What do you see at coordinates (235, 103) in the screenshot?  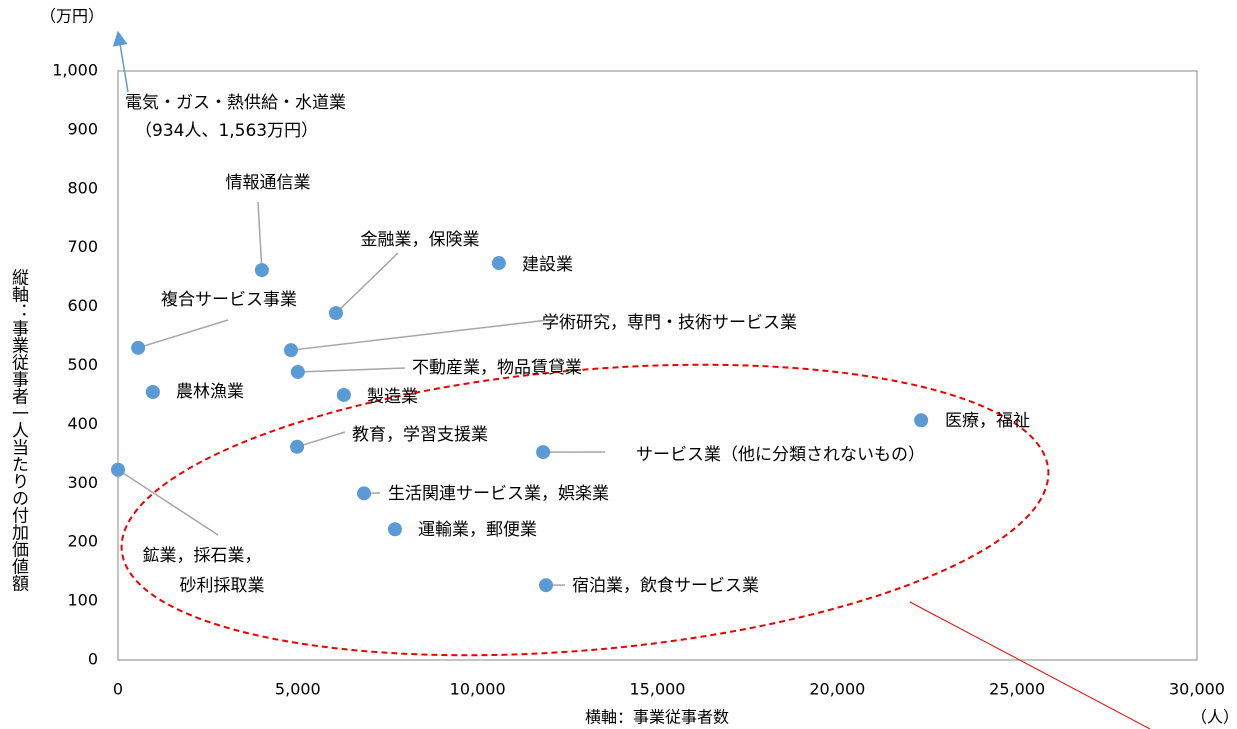 I see `annotation: 電気・ガス・熱供給・水道業` at bounding box center [235, 103].